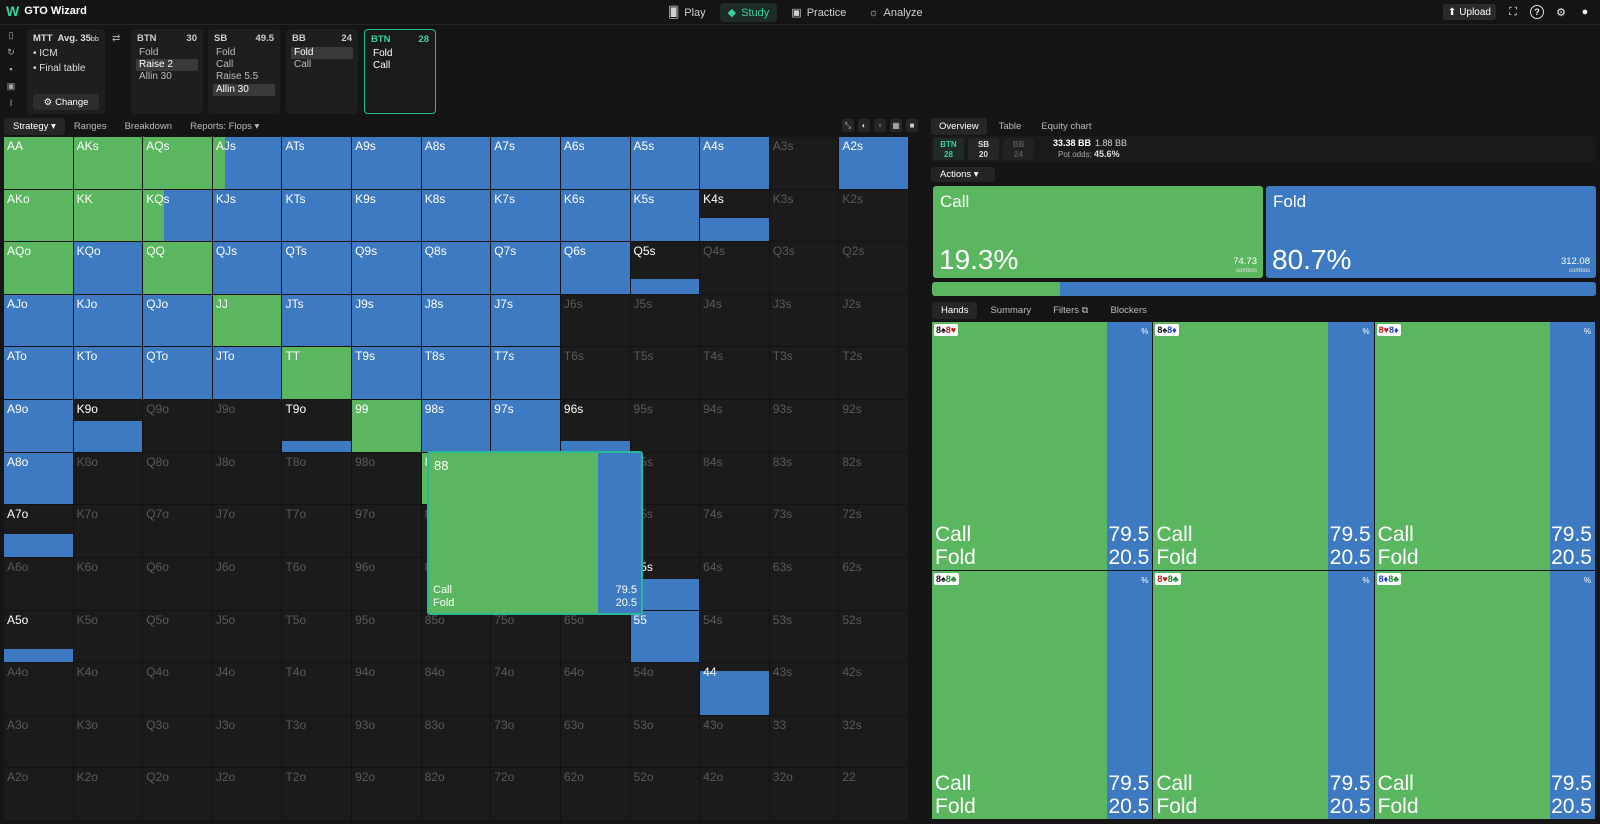  Describe the element at coordinates (665, 689) in the screenshot. I see `hand-cell-54o: 54o` at that location.